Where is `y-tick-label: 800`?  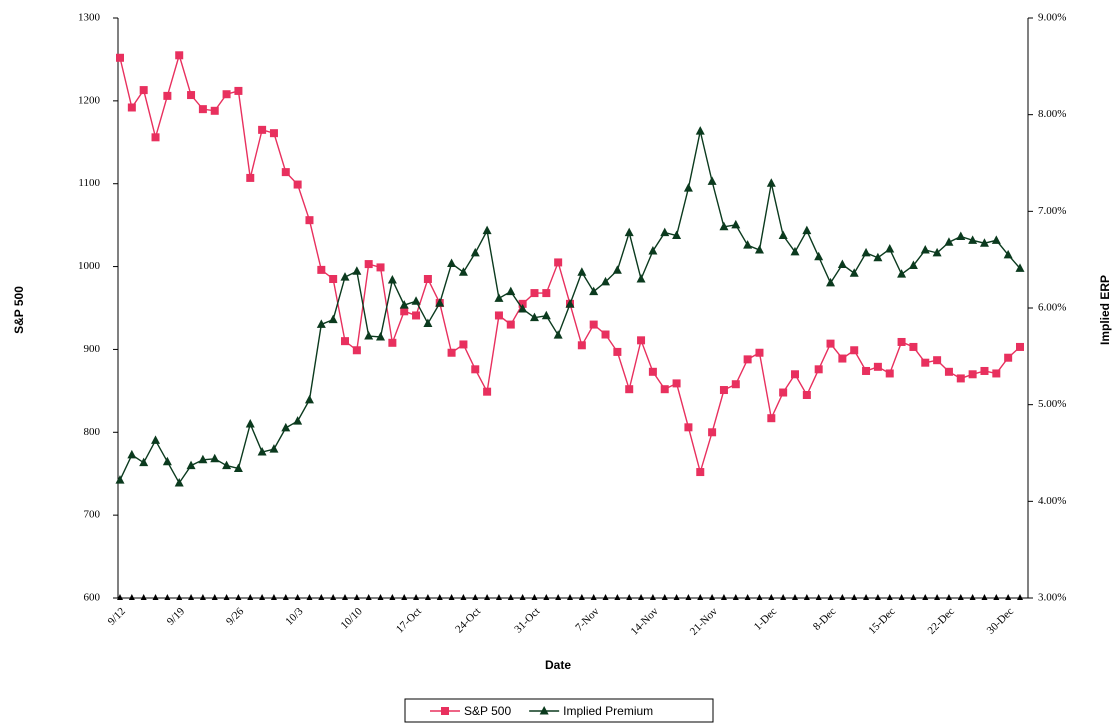 y-tick-label: 800 is located at coordinates (92, 432).